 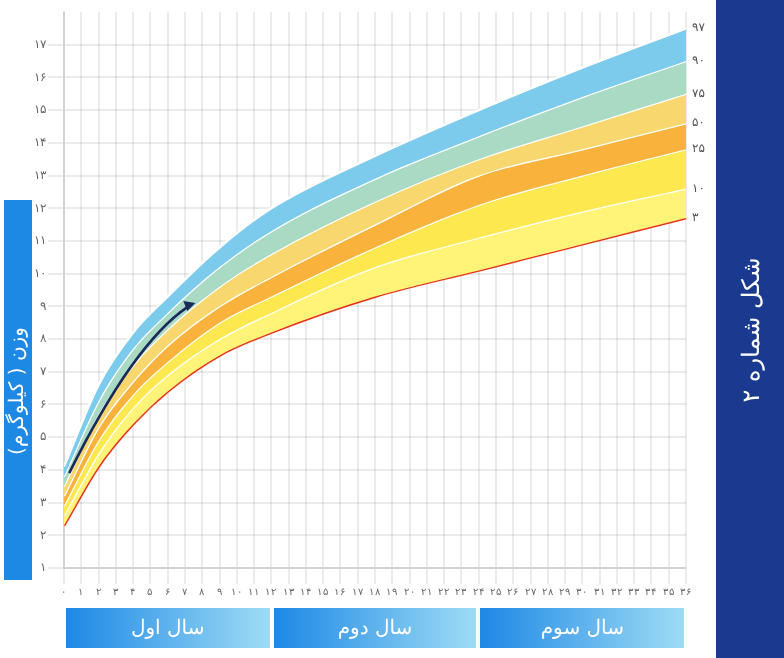 I want to click on text: سال سوم, so click(x=582, y=628).